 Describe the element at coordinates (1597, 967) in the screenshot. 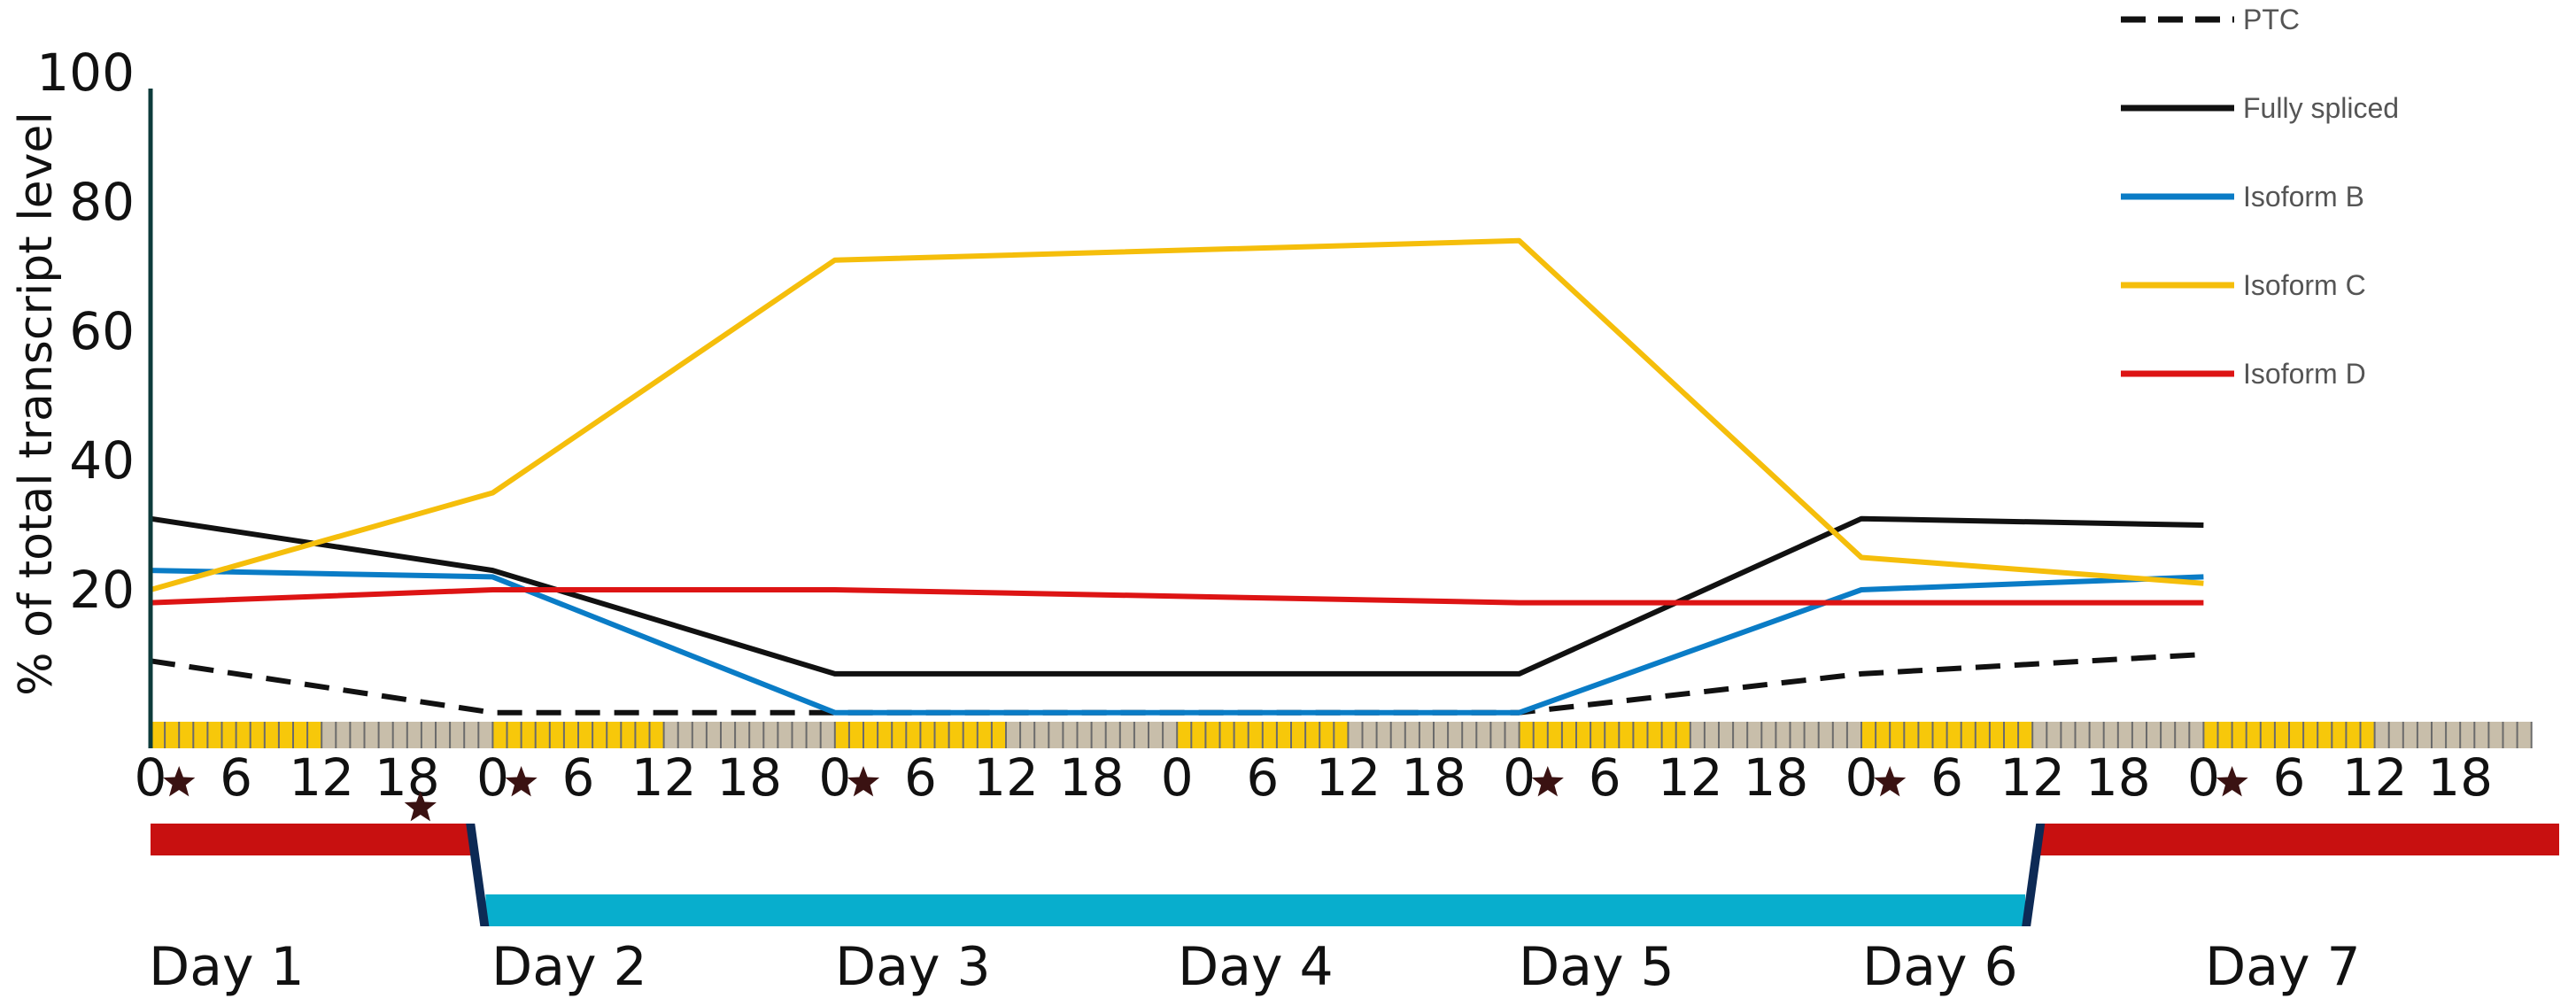

I see `day-label: Day 5` at that location.